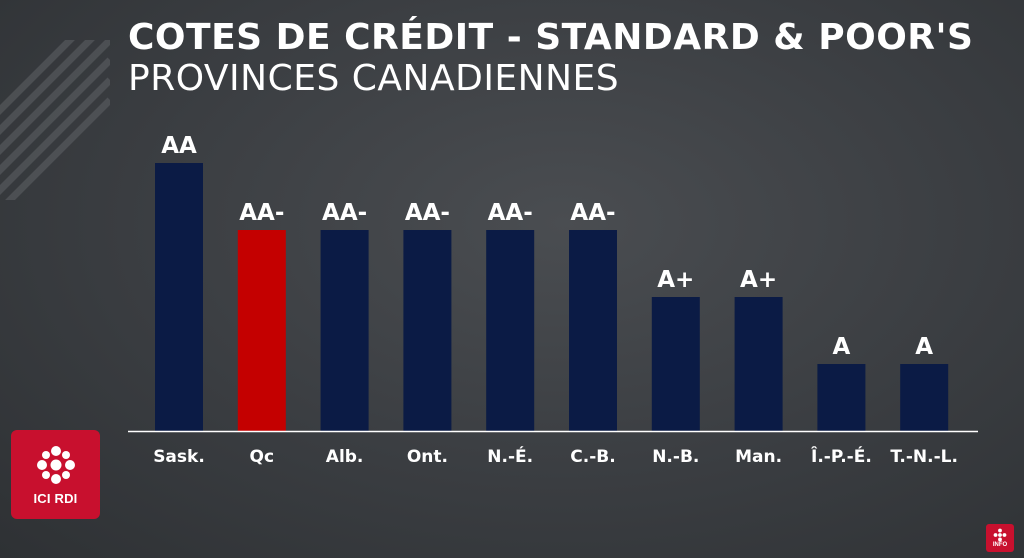 The height and width of the screenshot is (558, 1024). I want to click on category-label: C.-B., so click(592, 457).